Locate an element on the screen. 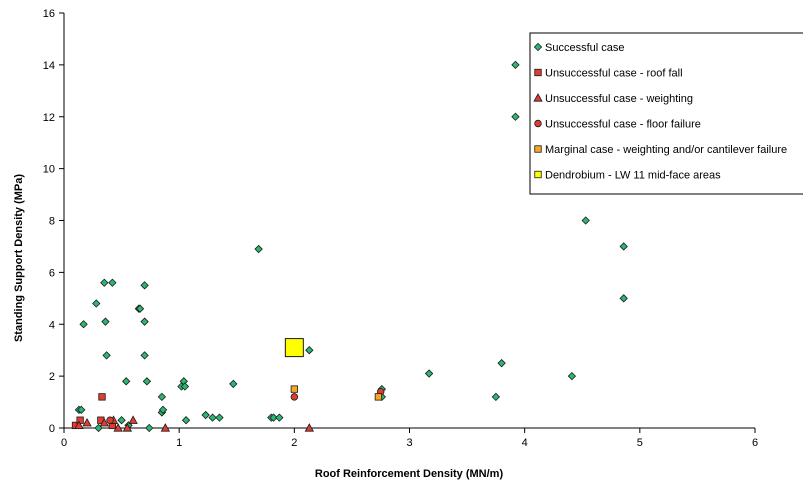 The image size is (803, 483). legend-label: Unsuccessful case - roof fall is located at coordinates (614, 74).